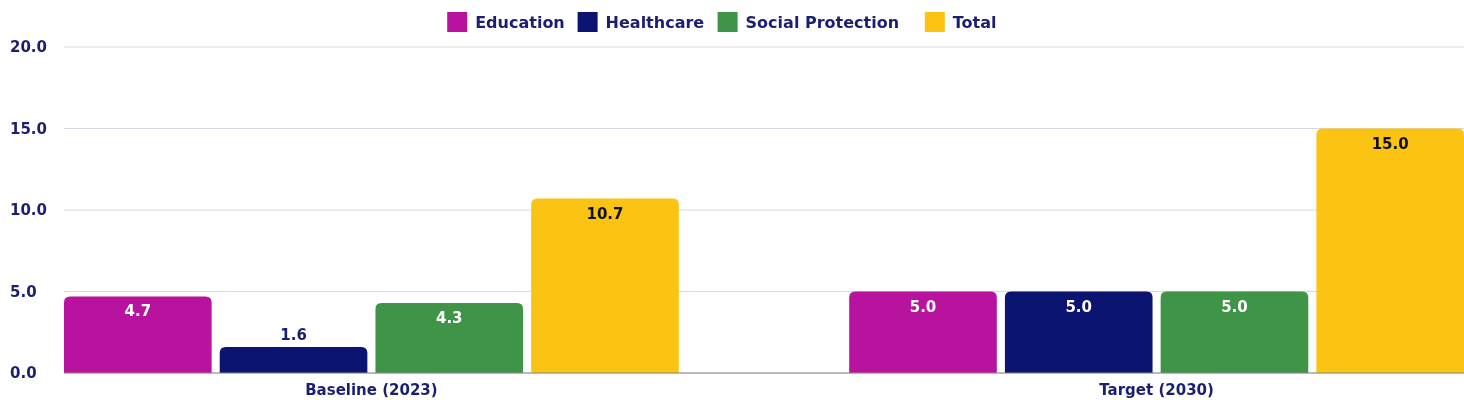  What do you see at coordinates (293, 334) in the screenshot?
I see `data-label: 1.6` at bounding box center [293, 334].